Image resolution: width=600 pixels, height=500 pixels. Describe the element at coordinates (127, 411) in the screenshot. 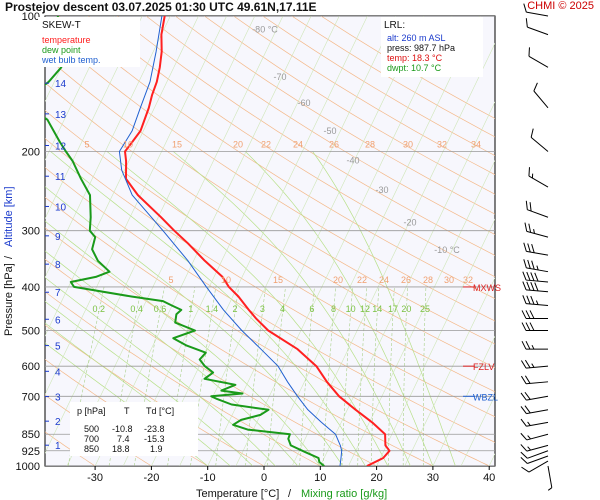

I see `table-header-t: T` at that location.